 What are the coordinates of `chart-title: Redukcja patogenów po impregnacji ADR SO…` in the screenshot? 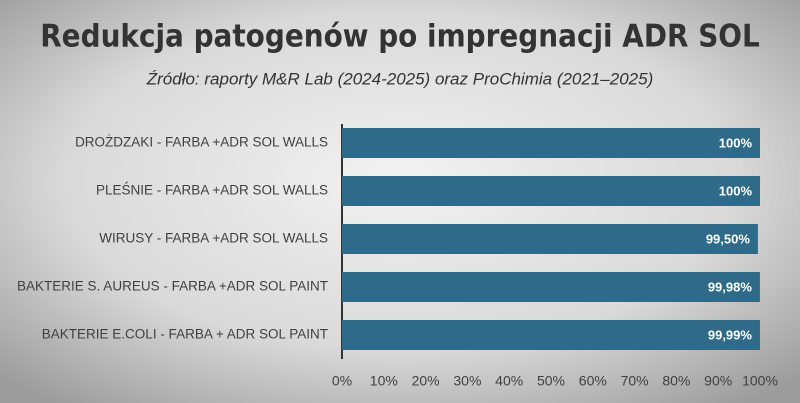 It's located at (400, 37).